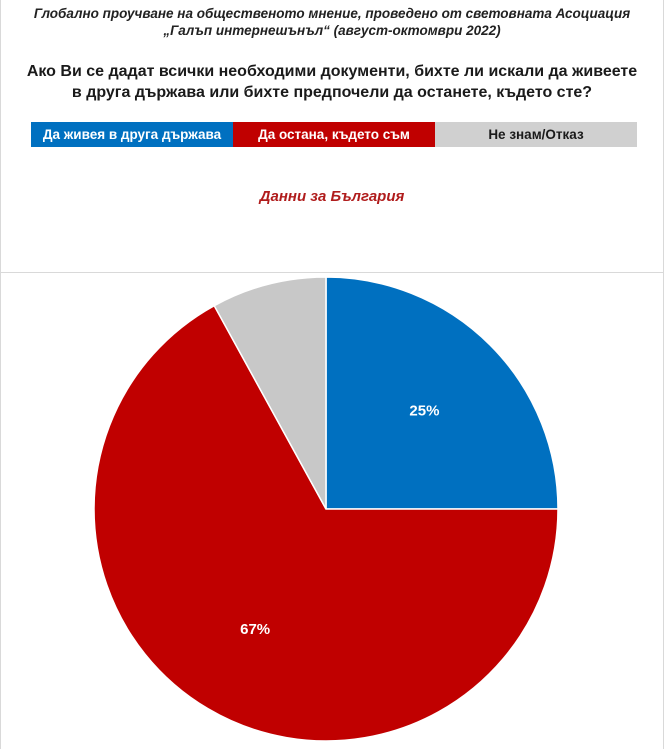 The width and height of the screenshot is (664, 750). Describe the element at coordinates (270, 393) in the screenshot. I see `slice-dont-know` at that location.